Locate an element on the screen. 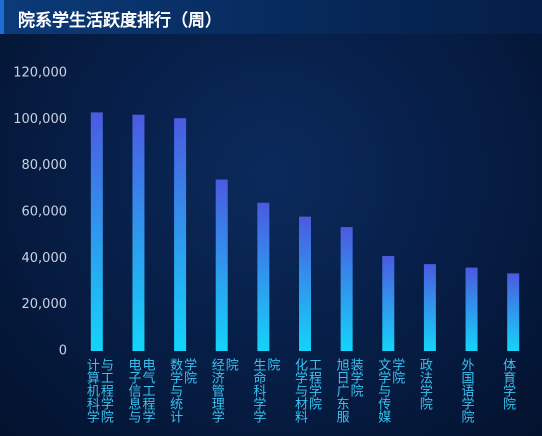 Image resolution: width=542 pixels, height=436 pixels. y-tick-label: 100,000 is located at coordinates (40, 119).